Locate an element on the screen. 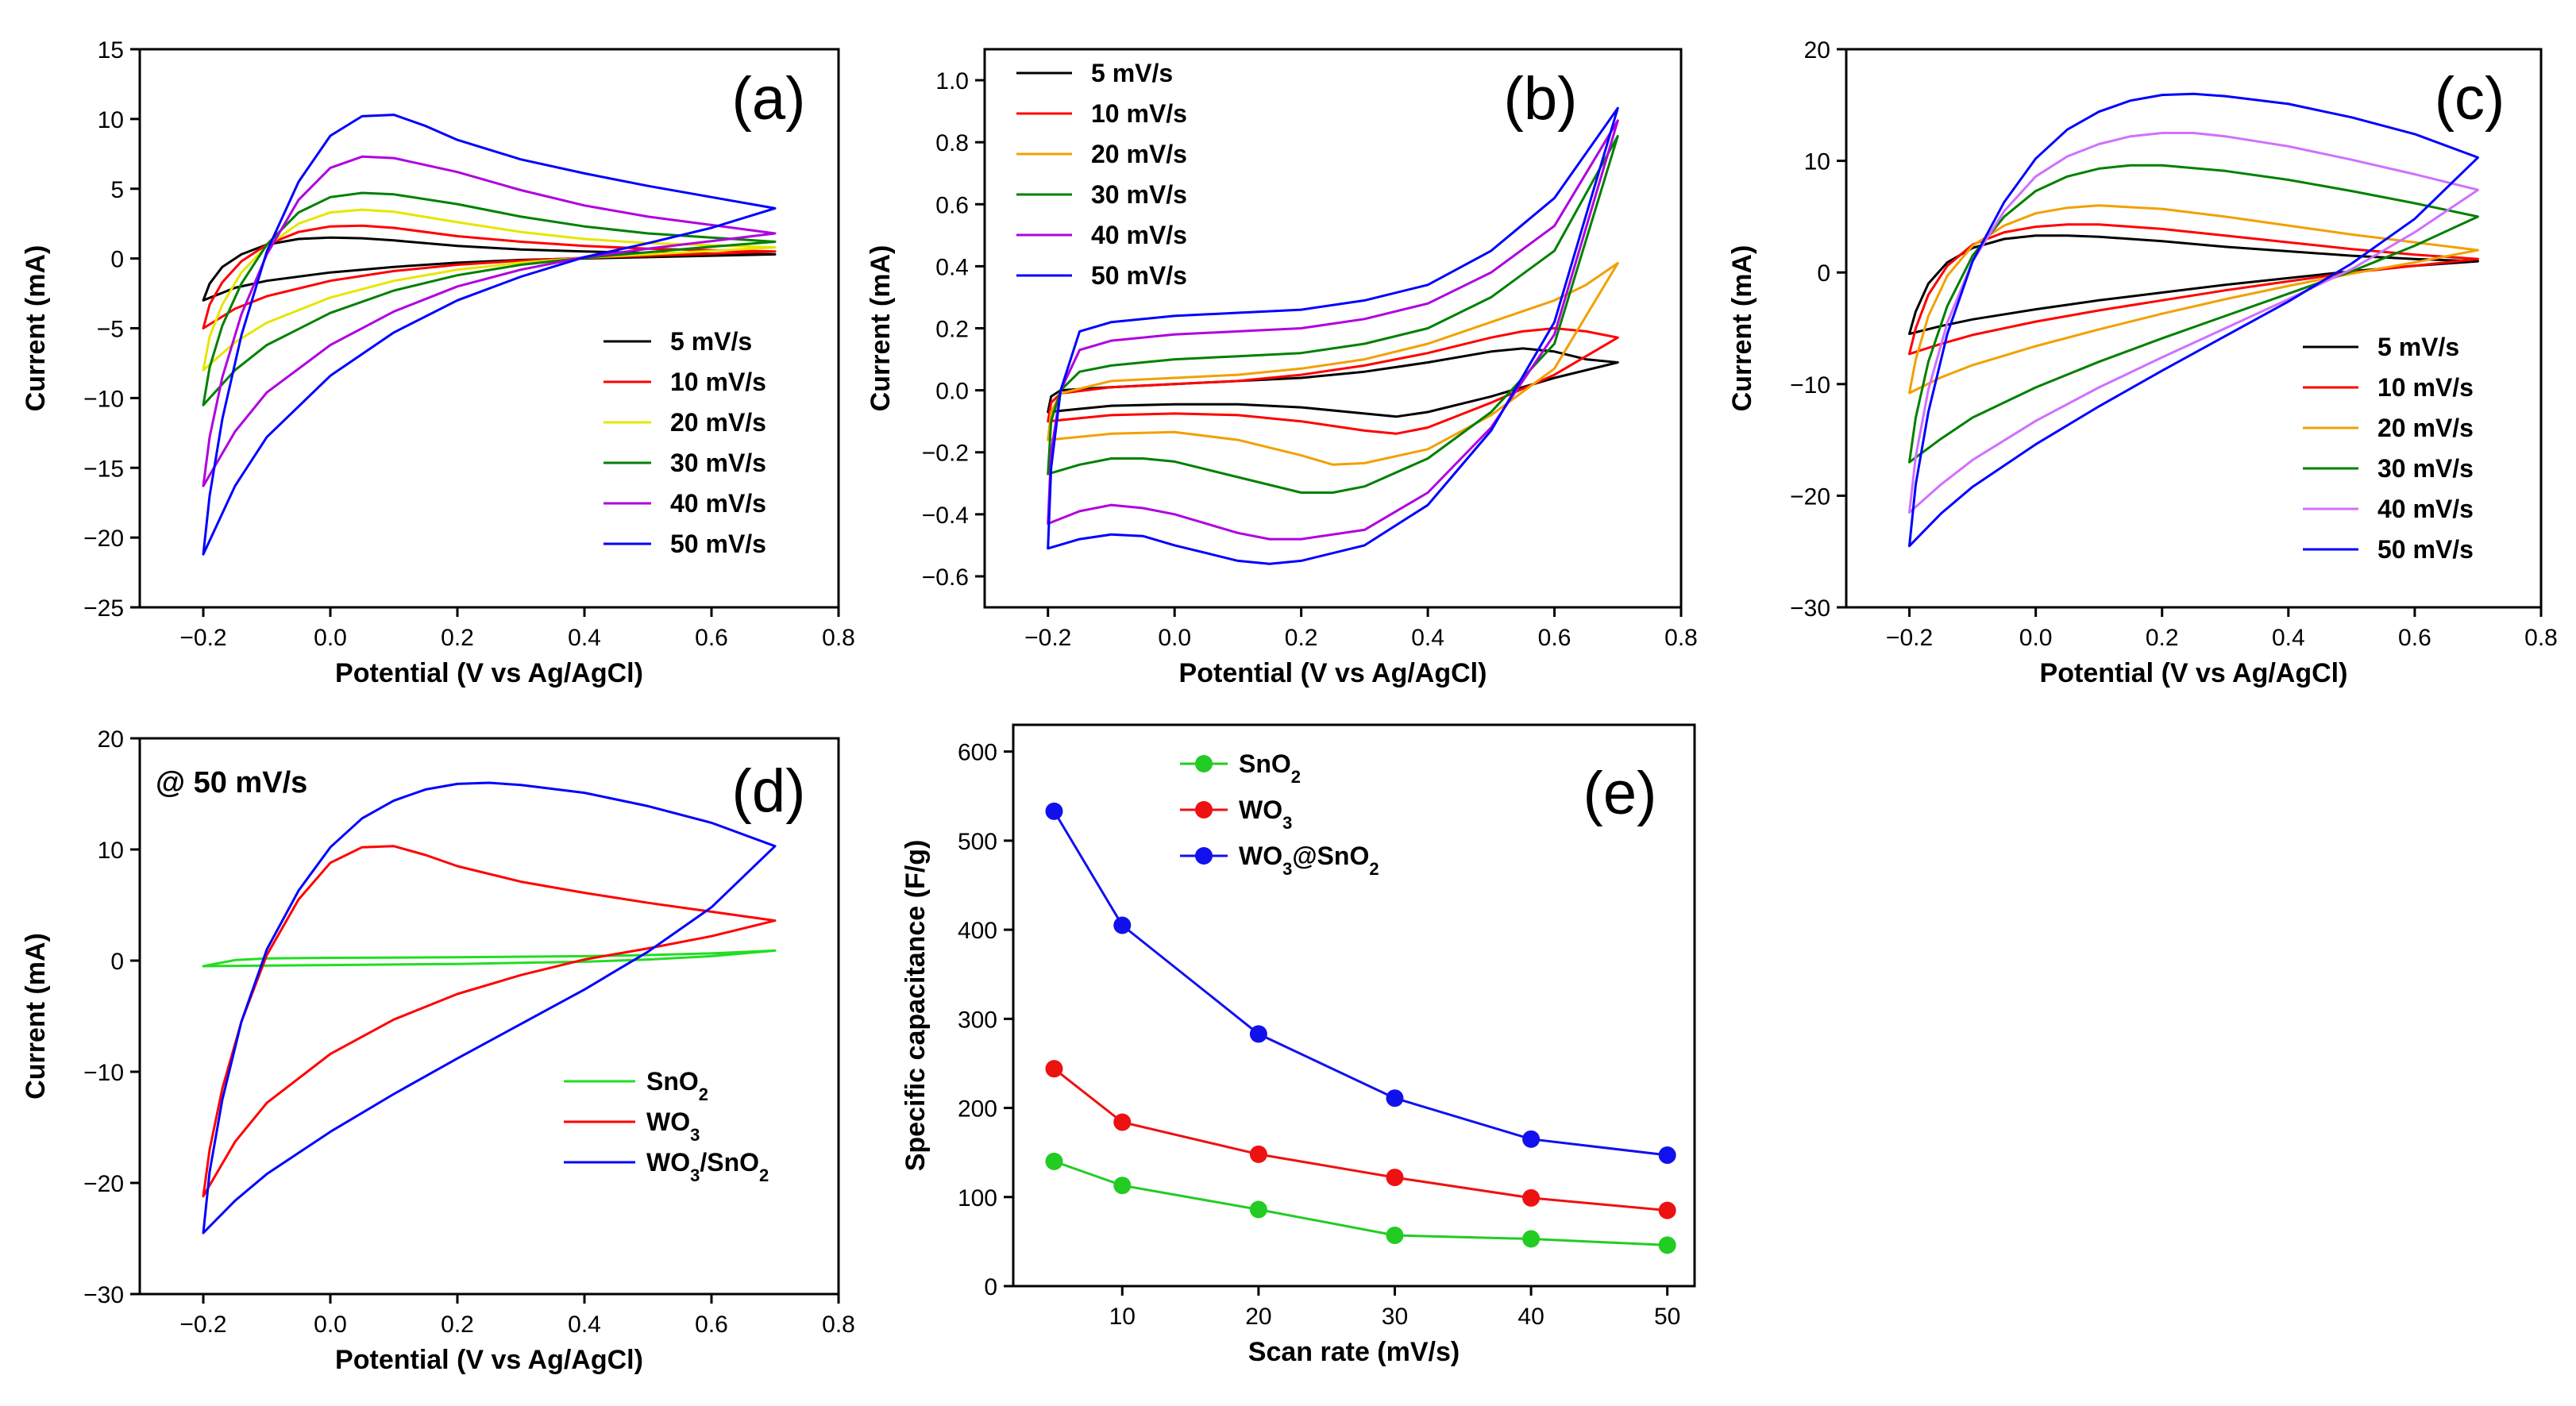 The height and width of the screenshot is (1406, 2576). panel-label: (d) is located at coordinates (769, 791).